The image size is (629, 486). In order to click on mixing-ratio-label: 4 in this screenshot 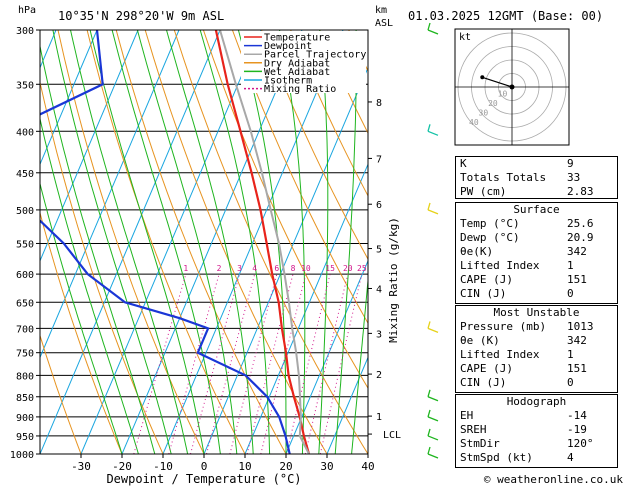, I will do `click(254, 268)`.